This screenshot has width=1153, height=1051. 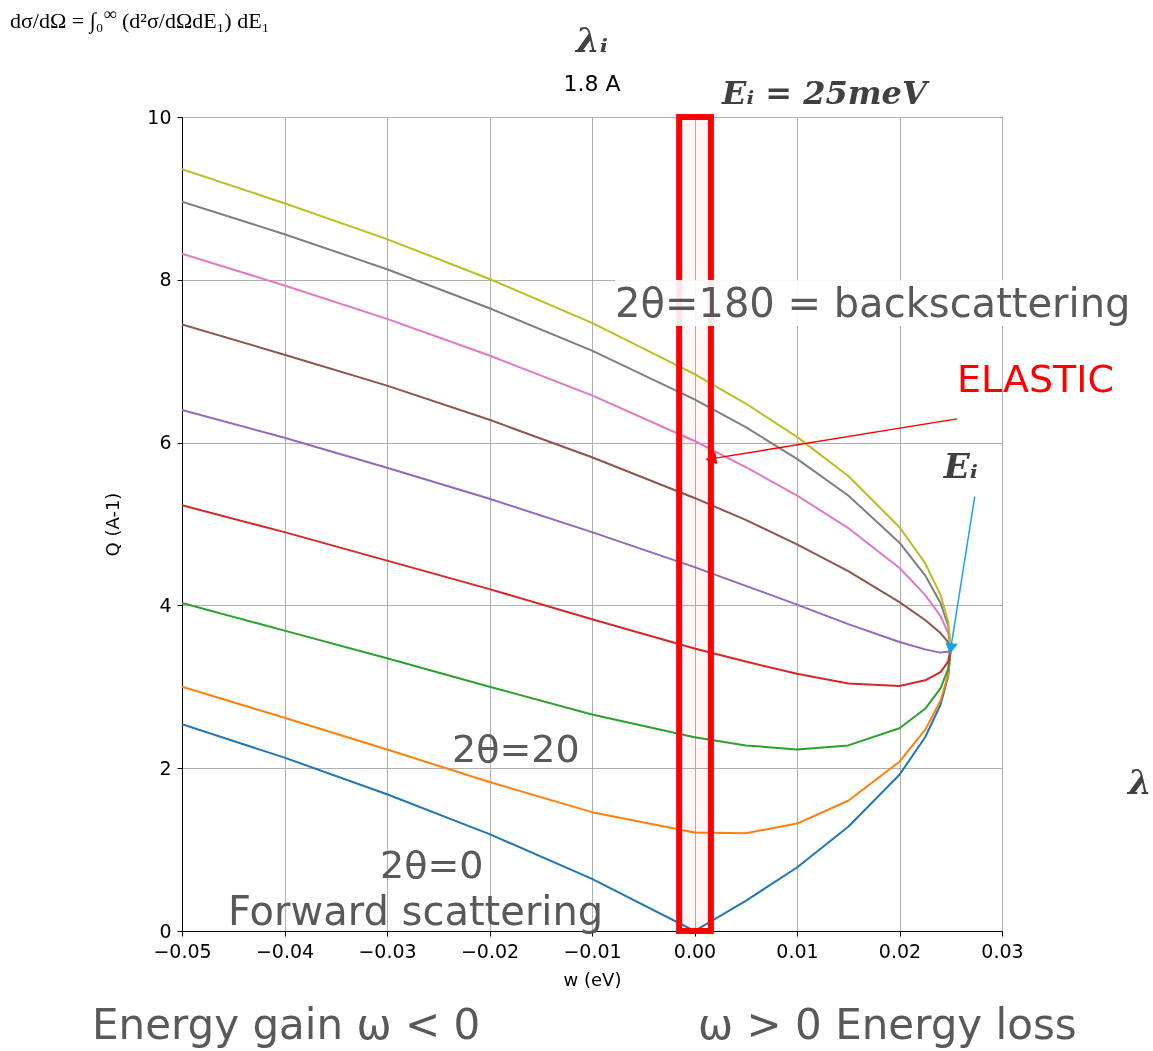 I want to click on x-tick-label: −0.05, so click(x=182, y=950).